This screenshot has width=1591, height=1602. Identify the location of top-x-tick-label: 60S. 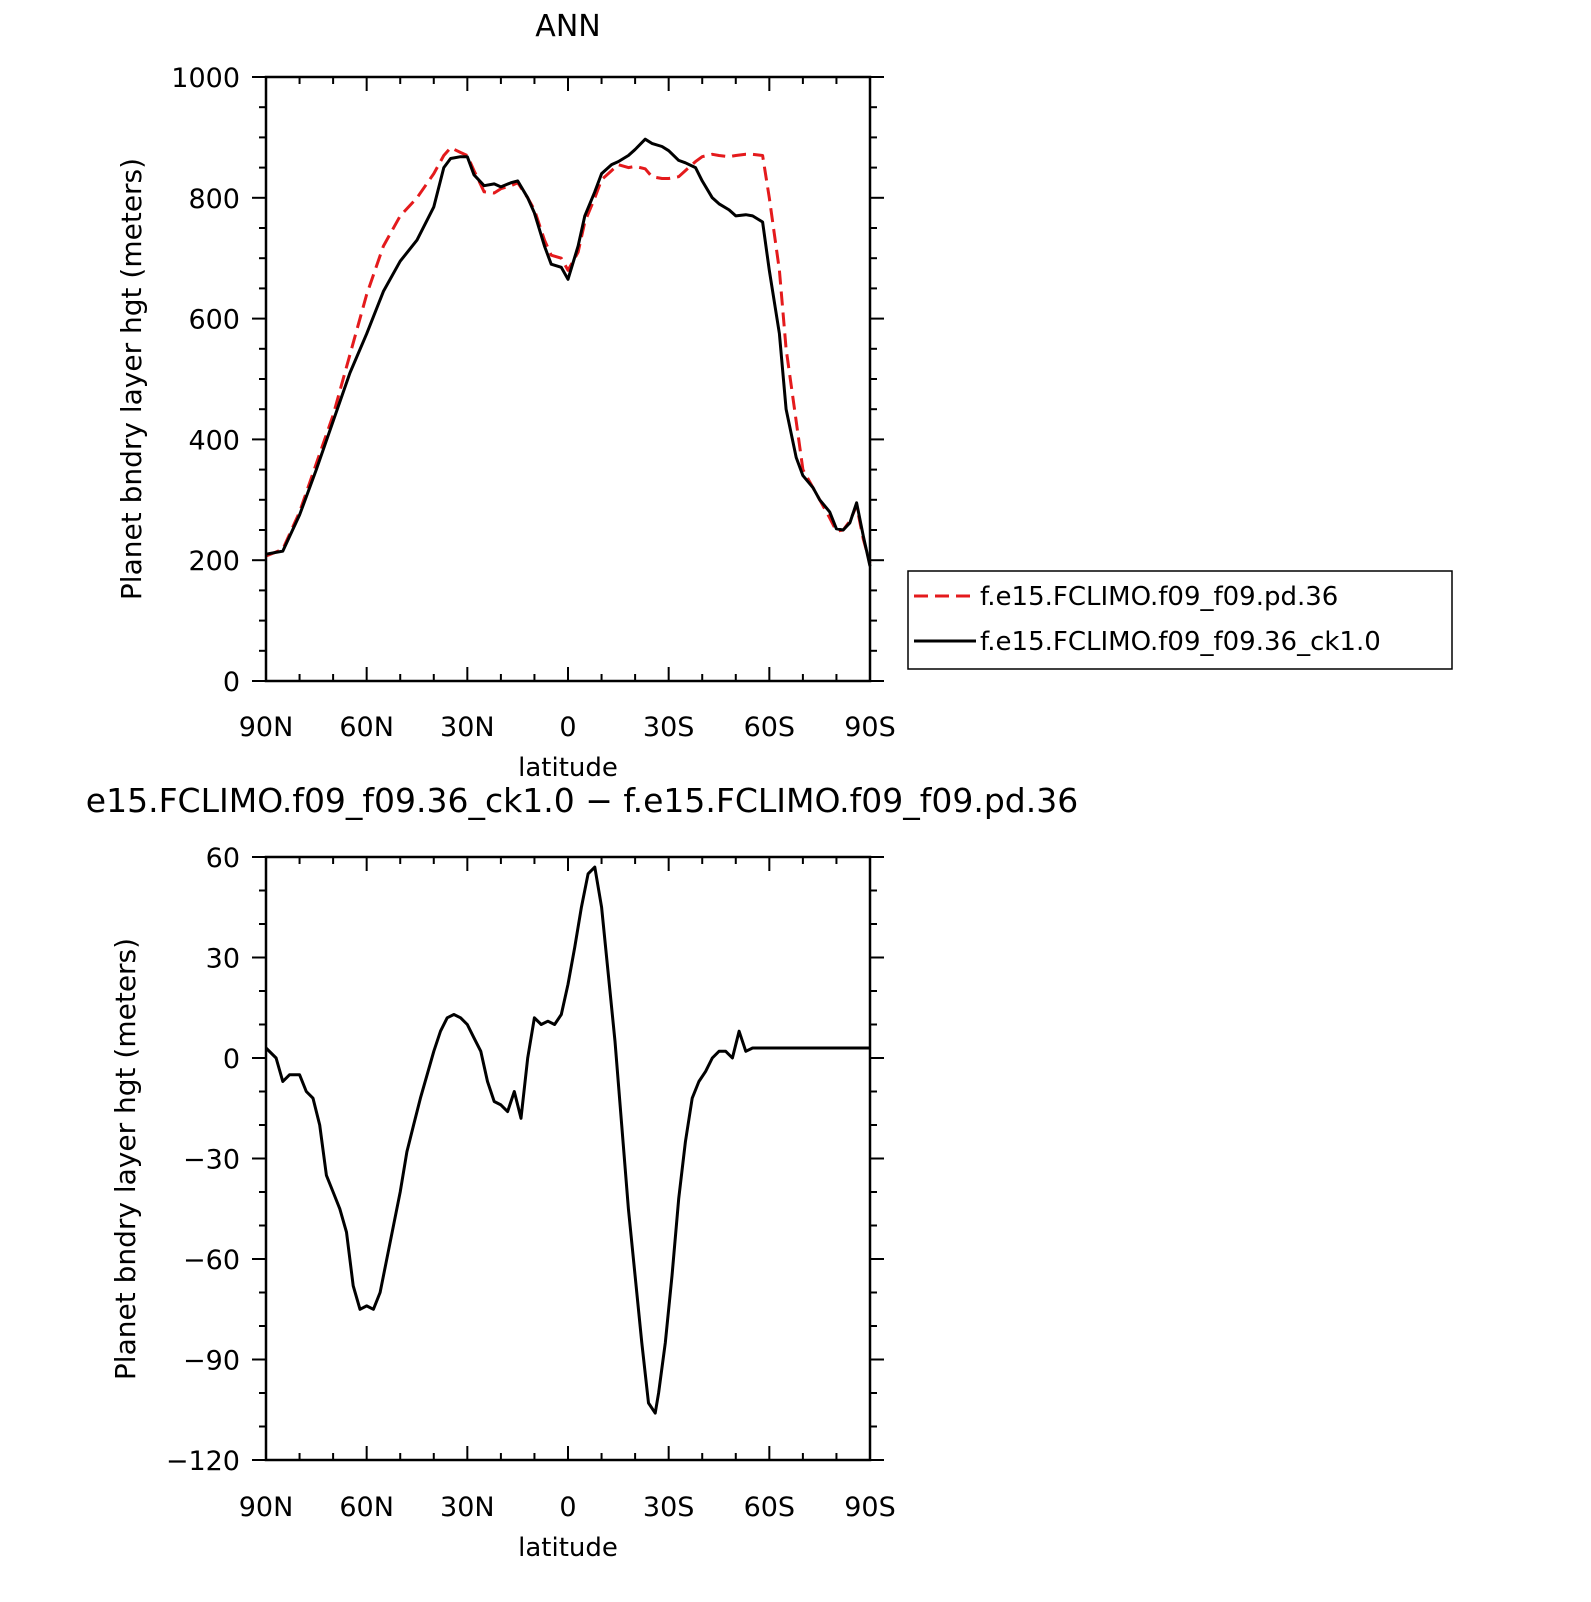
(770, 727).